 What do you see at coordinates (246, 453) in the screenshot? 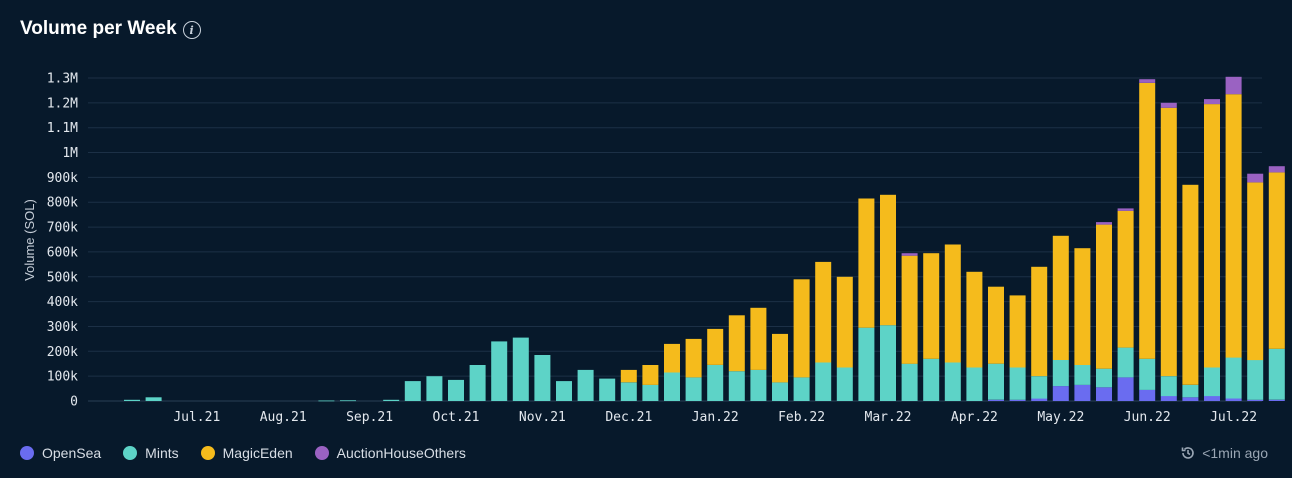
I see `legend-item-magiceden: MagicEden` at bounding box center [246, 453].